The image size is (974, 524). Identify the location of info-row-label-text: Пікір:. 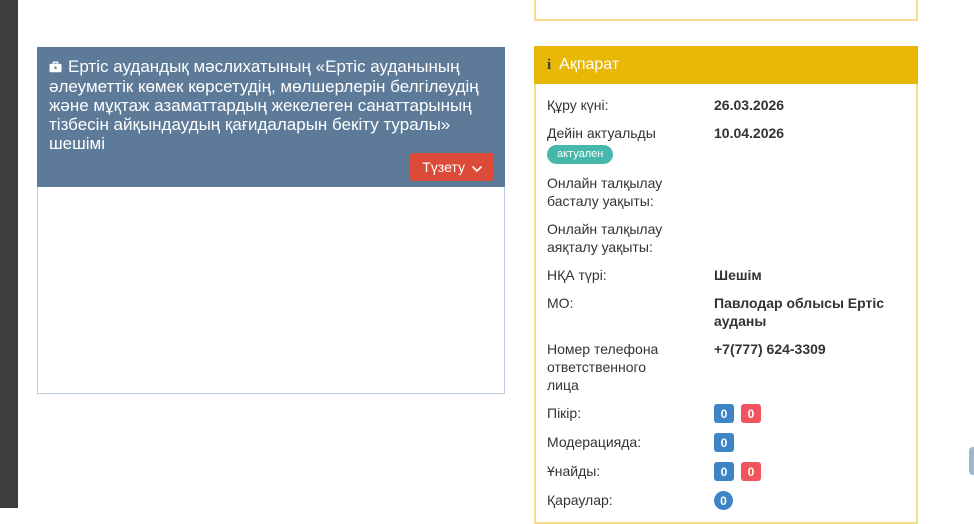
(564, 413).